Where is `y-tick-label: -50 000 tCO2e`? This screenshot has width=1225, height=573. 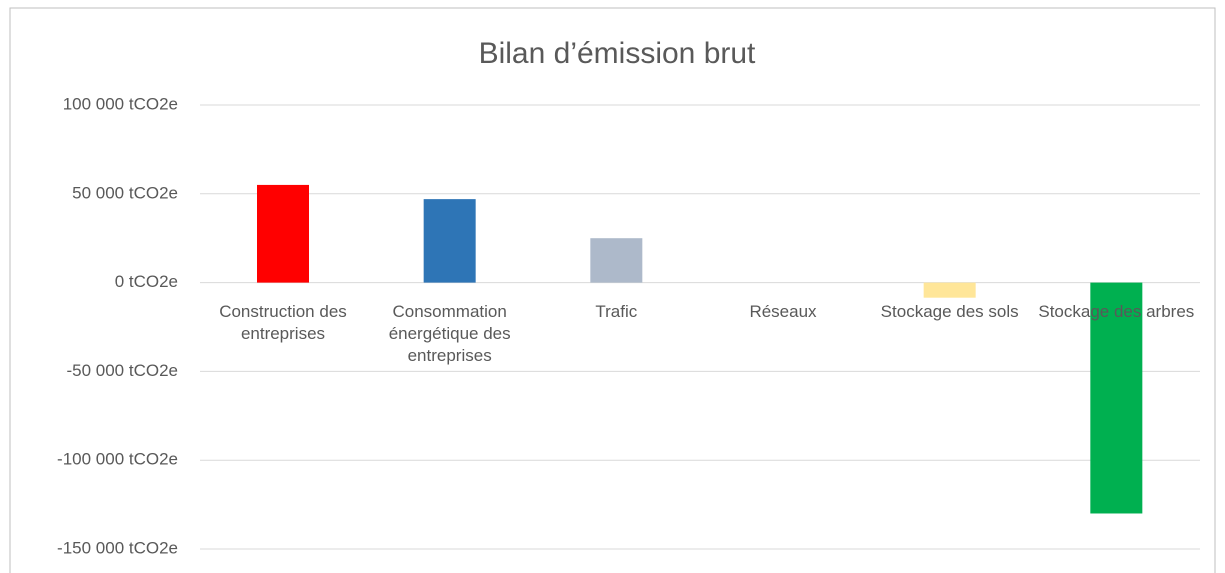
y-tick-label: -50 000 tCO2e is located at coordinates (122, 370).